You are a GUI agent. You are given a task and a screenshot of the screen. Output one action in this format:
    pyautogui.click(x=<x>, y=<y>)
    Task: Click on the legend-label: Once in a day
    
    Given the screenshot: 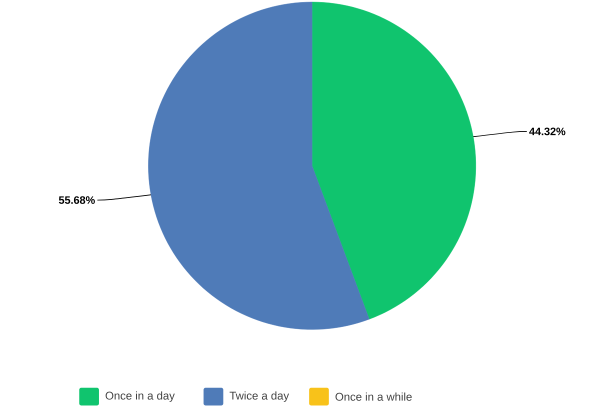 What is the action you would take?
    pyautogui.click(x=140, y=396)
    